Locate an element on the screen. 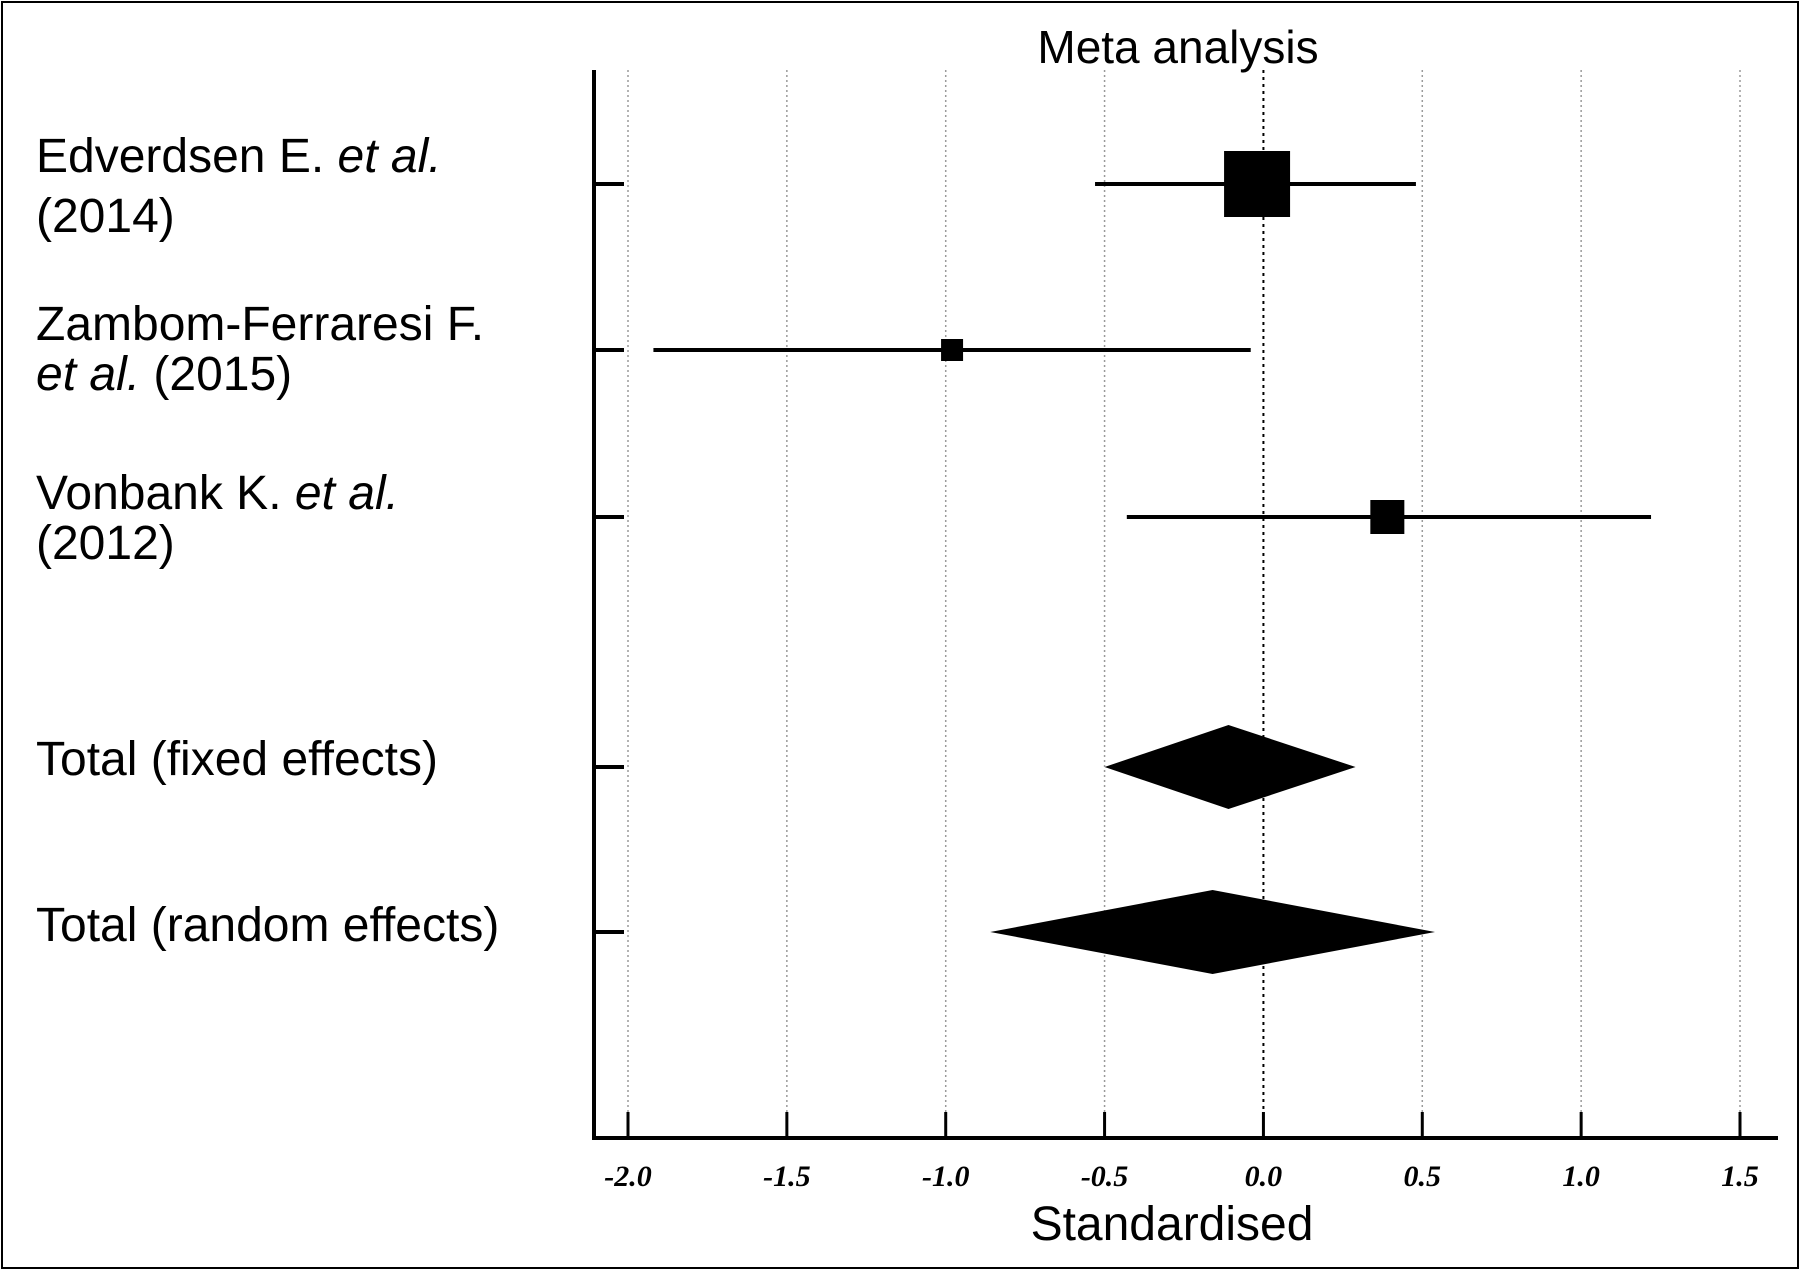 This screenshot has height=1270, width=1800. x-tick-label: 1.5 is located at coordinates (1740, 1176).